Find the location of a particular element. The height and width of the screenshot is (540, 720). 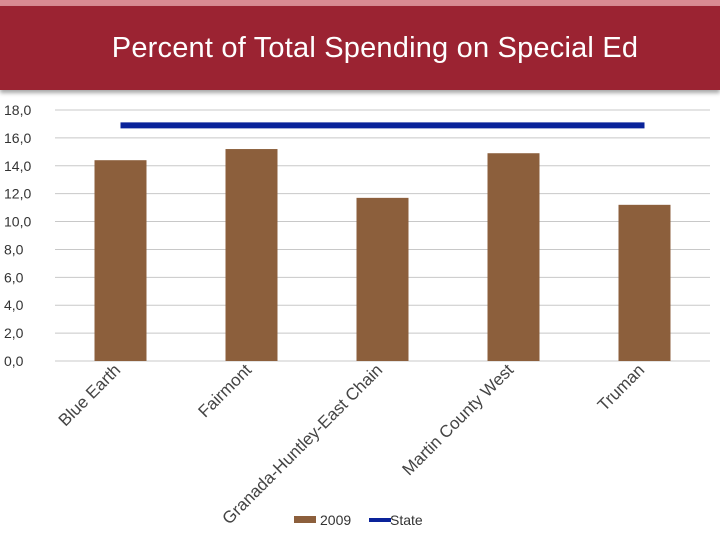

legend: 2009 State is located at coordinates (358, 520).